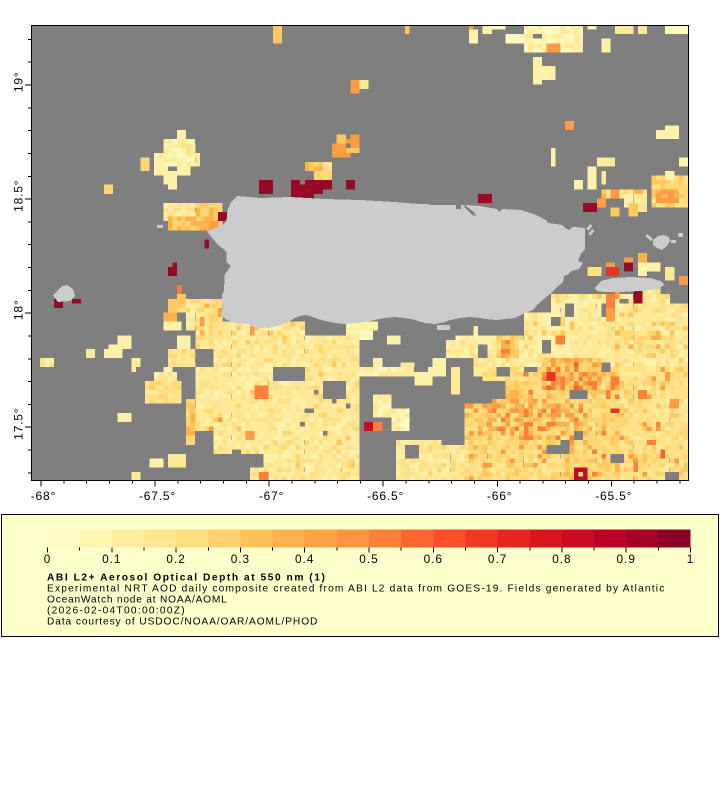 The width and height of the screenshot is (720, 800). What do you see at coordinates (271, 496) in the screenshot?
I see `svg-text: -67°` at bounding box center [271, 496].